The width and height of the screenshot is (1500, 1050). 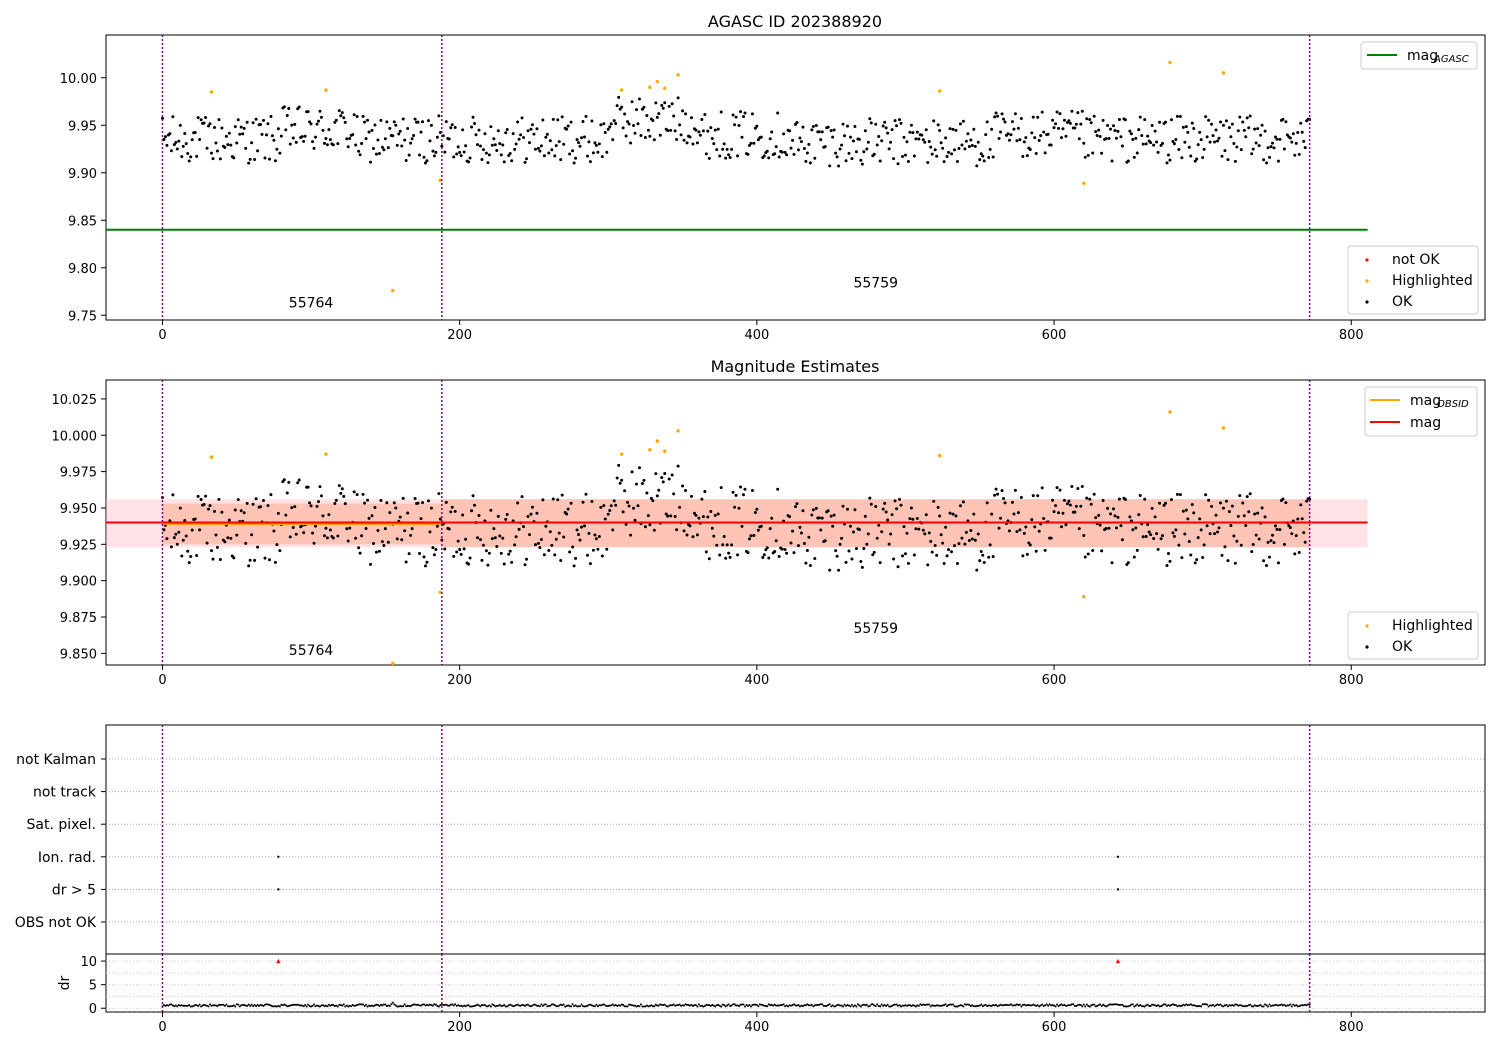 What do you see at coordinates (1422, 56) in the screenshot?
I see `legend-mag-agasc: mag` at bounding box center [1422, 56].